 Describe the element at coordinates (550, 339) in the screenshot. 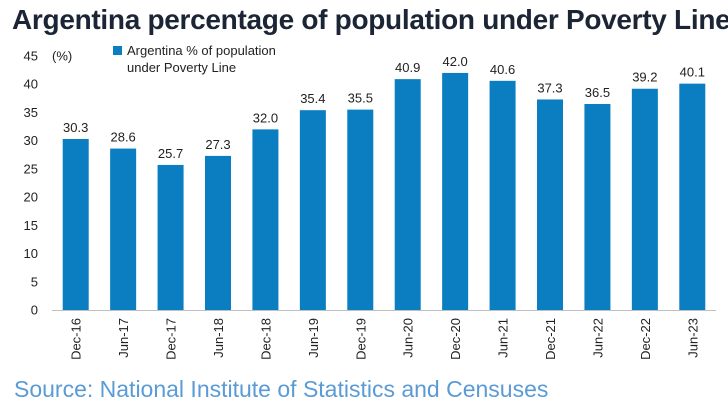

I see `x-tick-label: Dec-21` at that location.